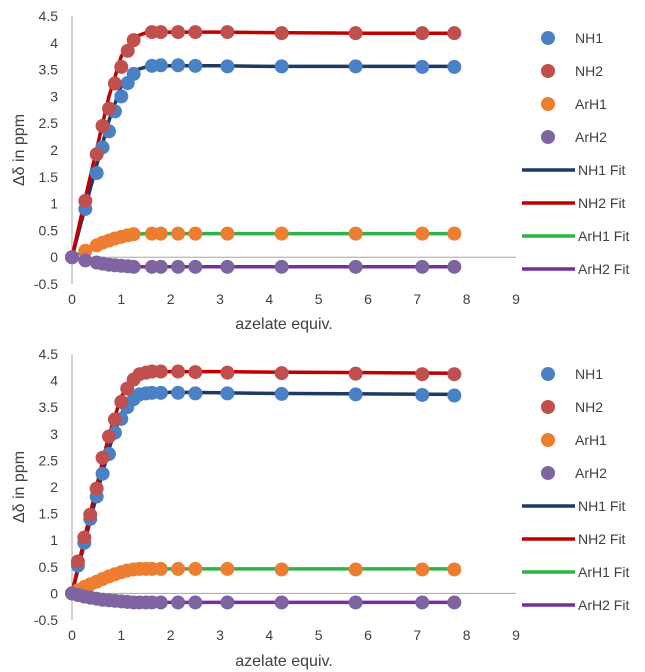  What do you see at coordinates (548, 374) in the screenshot?
I see `legend-marker-nh1` at bounding box center [548, 374].